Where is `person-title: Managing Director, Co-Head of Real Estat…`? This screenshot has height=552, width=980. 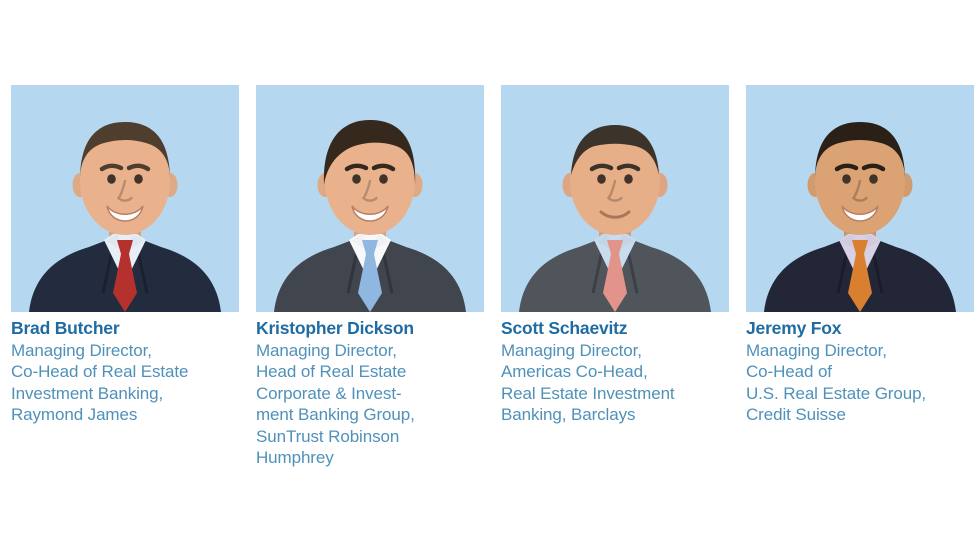 person-title: Managing Director, Co-Head of Real Estat… is located at coordinates (100, 382).